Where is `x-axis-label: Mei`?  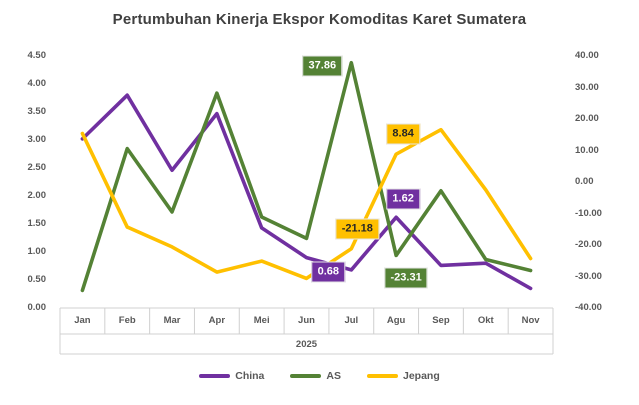
x-axis-label: Mei is located at coordinates (261, 320).